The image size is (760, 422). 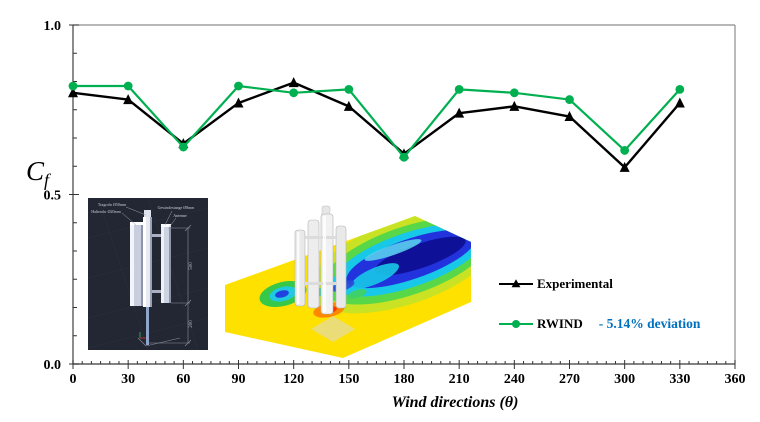 What do you see at coordinates (149, 218) in the screenshot?
I see `cad-leader-lines` at bounding box center [149, 218].